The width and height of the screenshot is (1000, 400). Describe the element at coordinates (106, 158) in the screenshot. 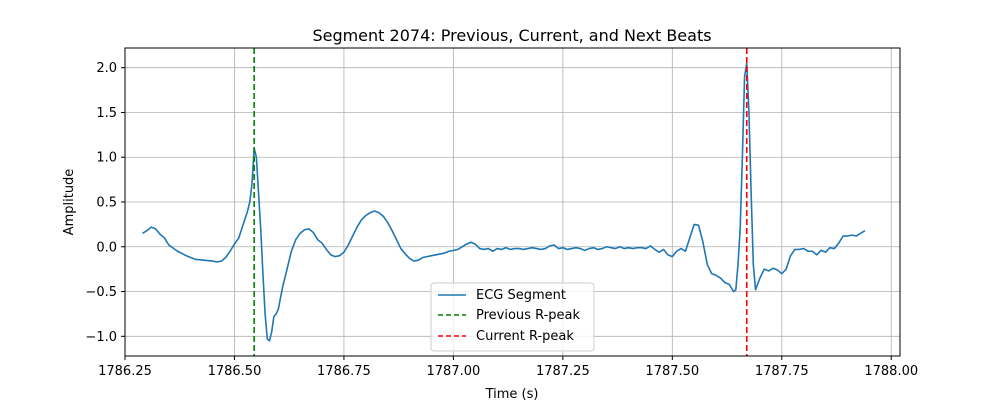

I see `y-tick-label: 1.0` at that location.